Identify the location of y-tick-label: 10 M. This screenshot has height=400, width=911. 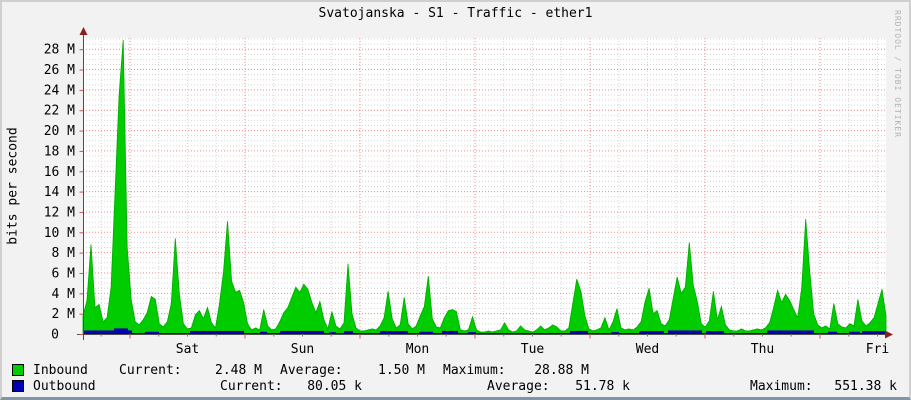
(59, 233).